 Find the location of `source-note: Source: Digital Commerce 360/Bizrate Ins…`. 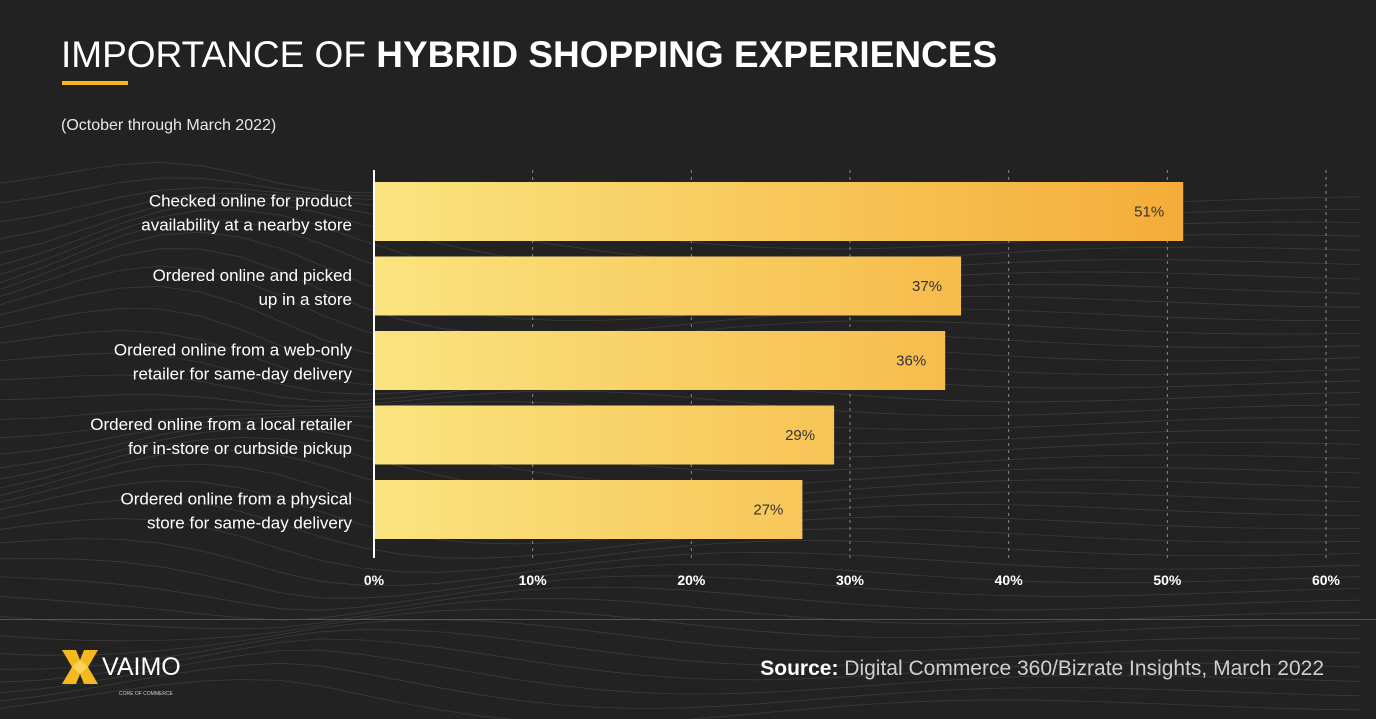

source-note: Source: Digital Commerce 360/Bizrate Ins… is located at coordinates (1042, 669).